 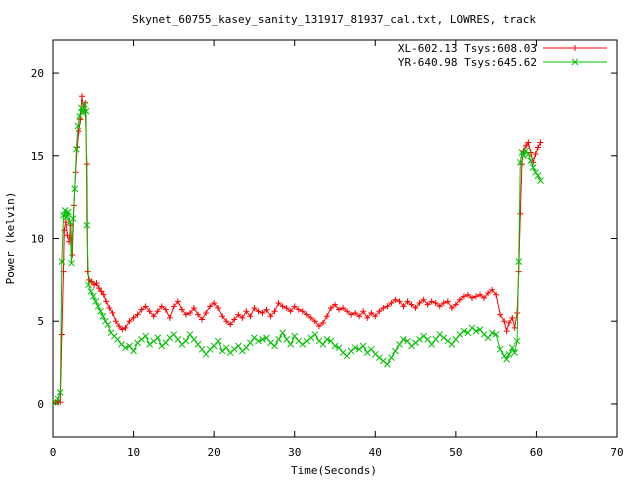 I want to click on x-axis-label: Time(Seconds), so click(x=334, y=470).